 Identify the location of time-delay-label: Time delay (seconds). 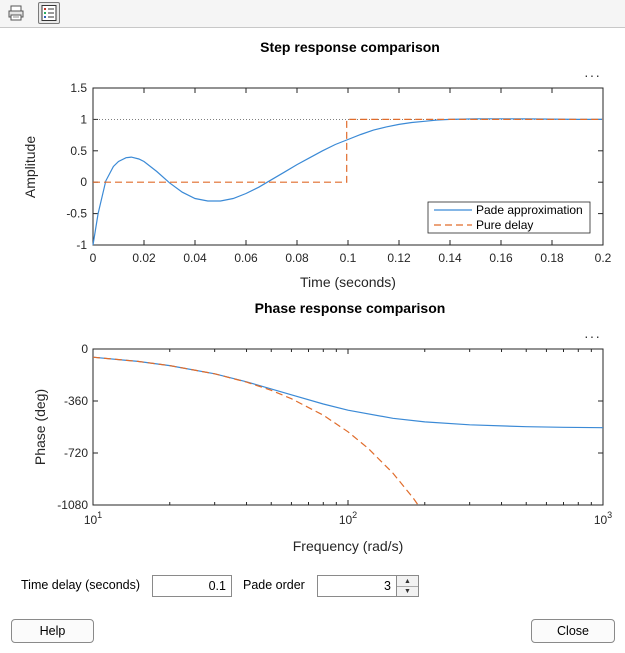
(81, 585).